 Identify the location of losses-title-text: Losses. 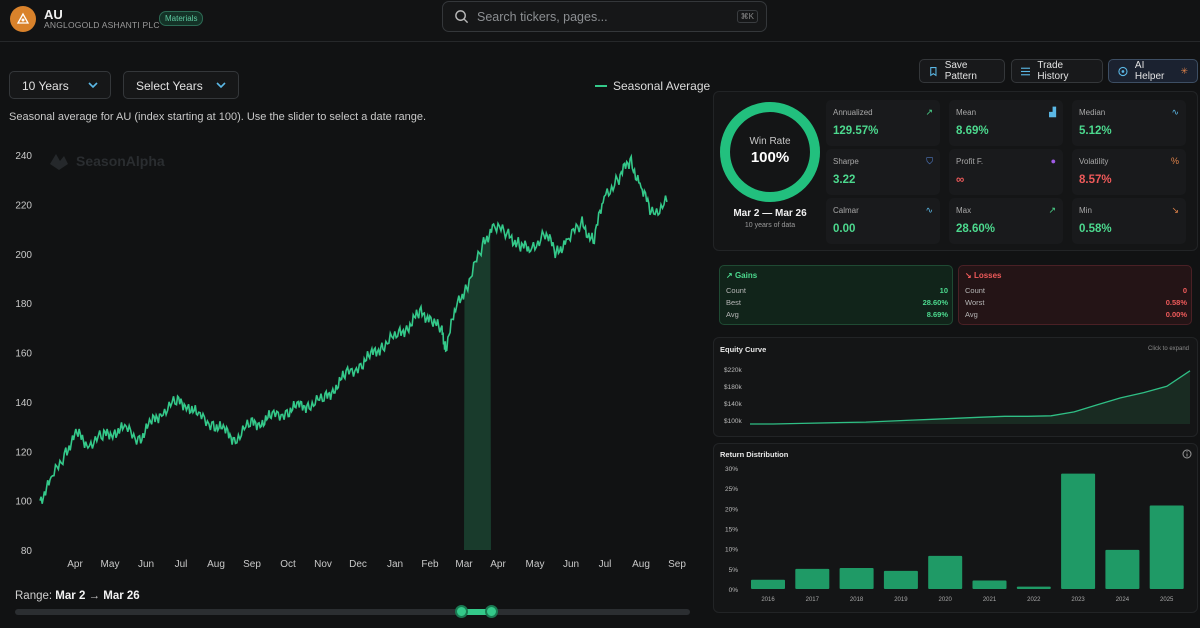
(987, 275).